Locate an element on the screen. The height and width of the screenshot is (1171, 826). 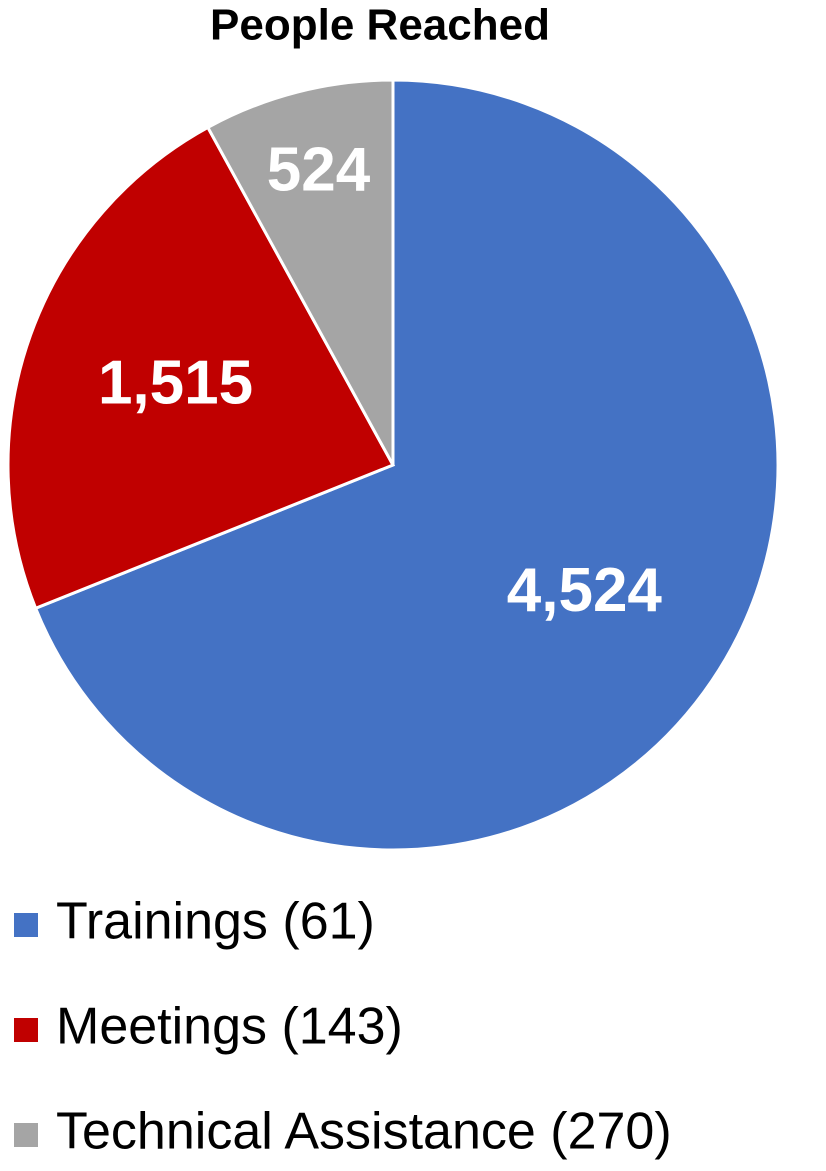
legend-label: Meetings (143) is located at coordinates (229, 1027).